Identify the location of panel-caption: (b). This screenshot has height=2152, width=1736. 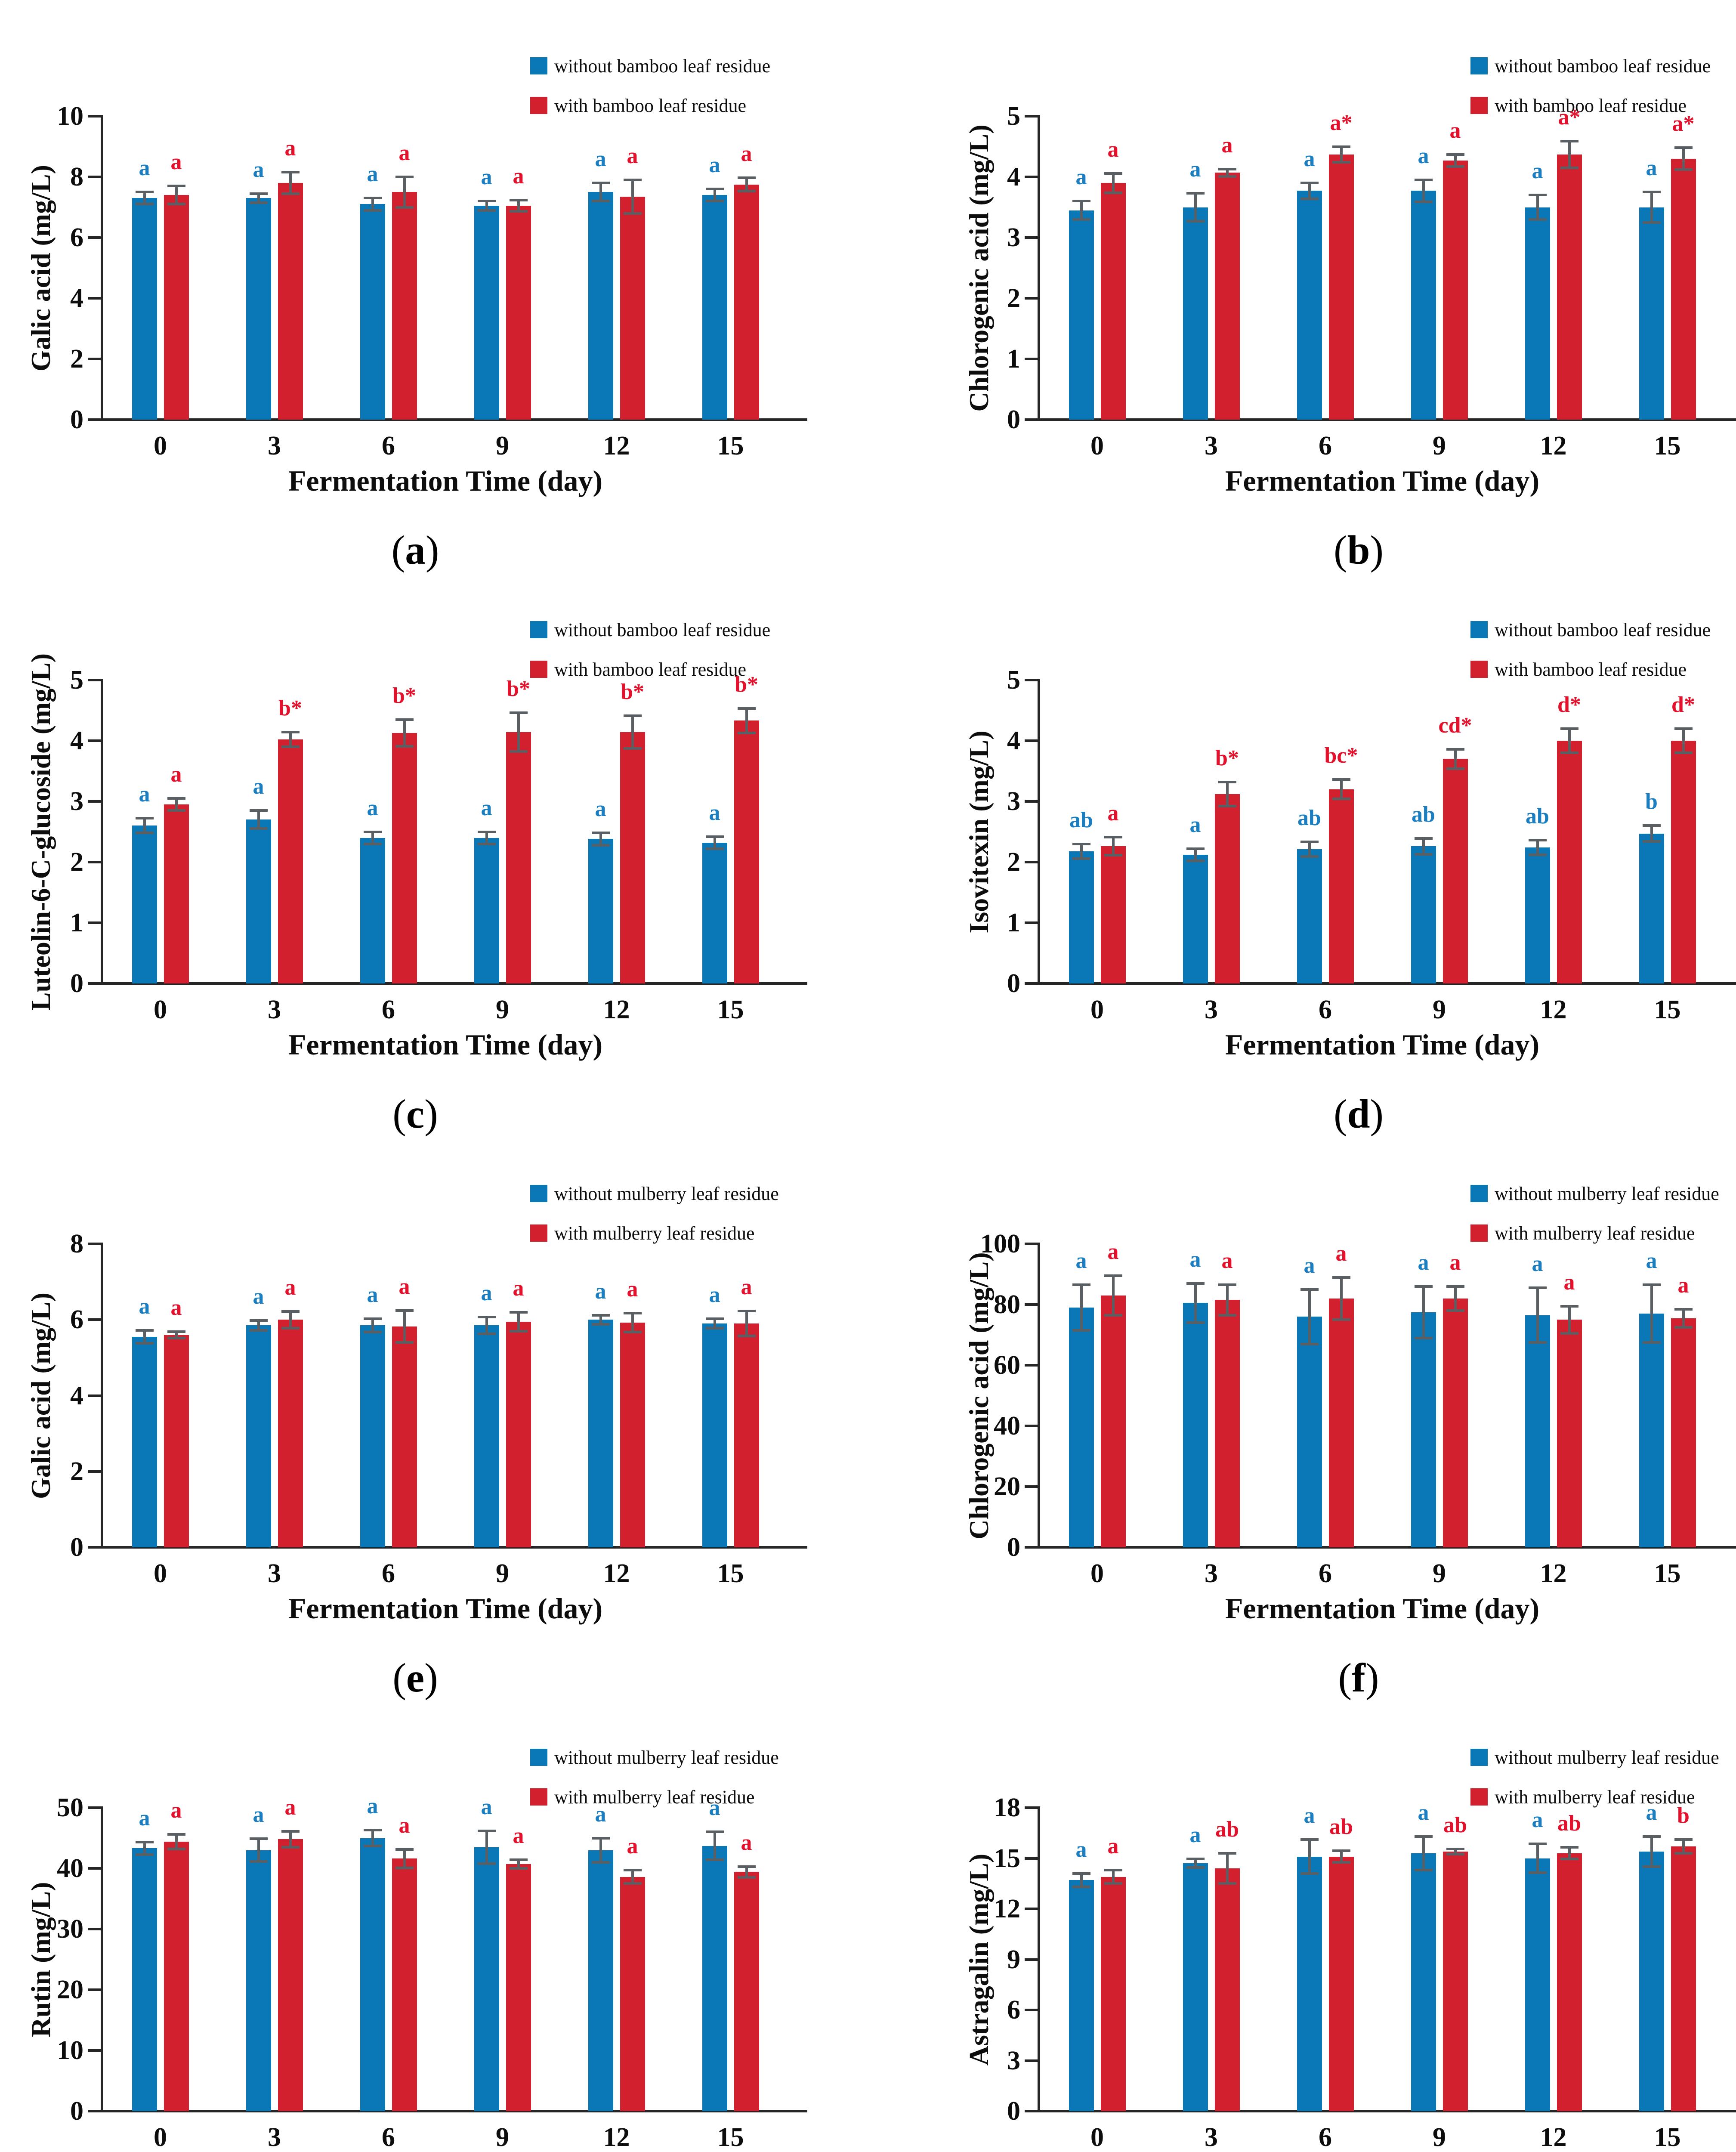
(1359, 550).